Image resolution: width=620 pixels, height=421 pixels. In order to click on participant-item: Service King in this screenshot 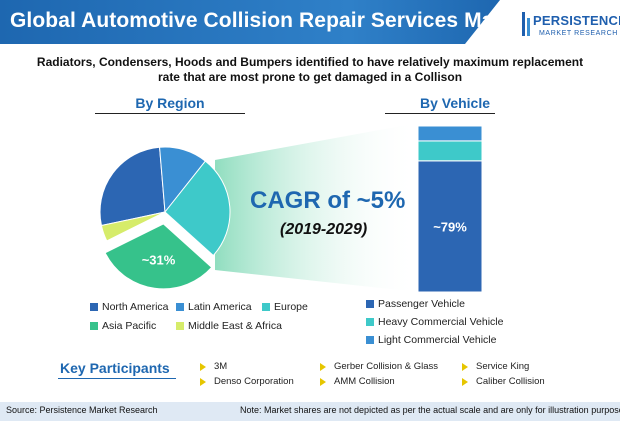, I will do `click(495, 366)`.